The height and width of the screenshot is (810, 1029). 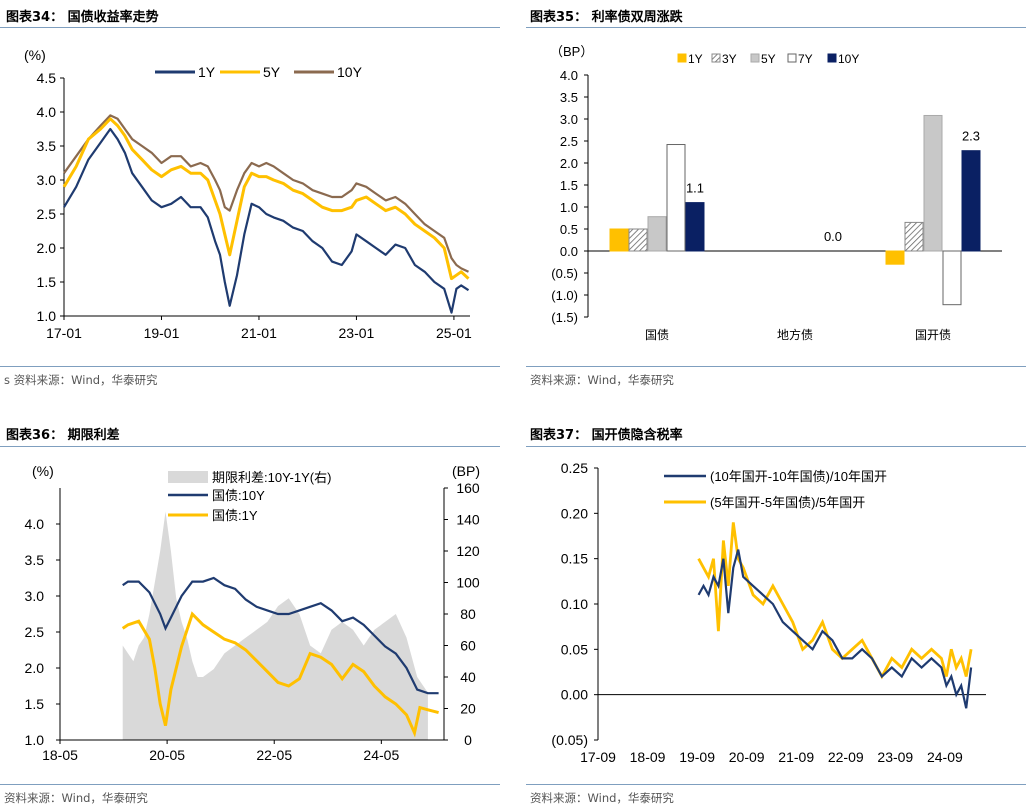 What do you see at coordinates (805, 59) in the screenshot?
I see `legend-label-7Y: 7Y` at bounding box center [805, 59].